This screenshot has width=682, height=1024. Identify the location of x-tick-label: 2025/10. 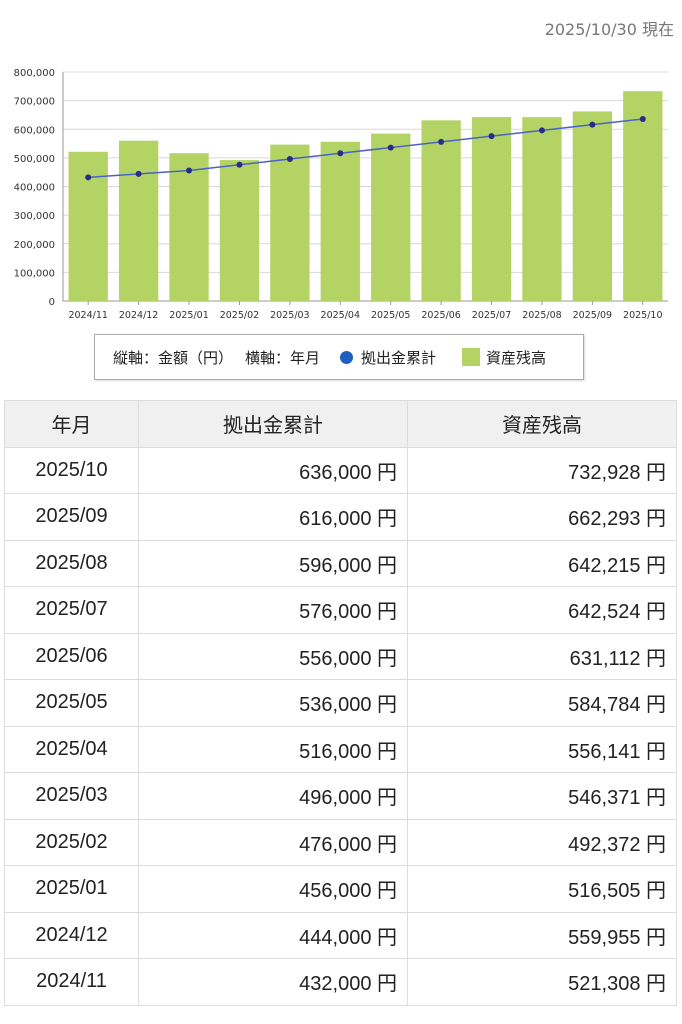
(642, 315).